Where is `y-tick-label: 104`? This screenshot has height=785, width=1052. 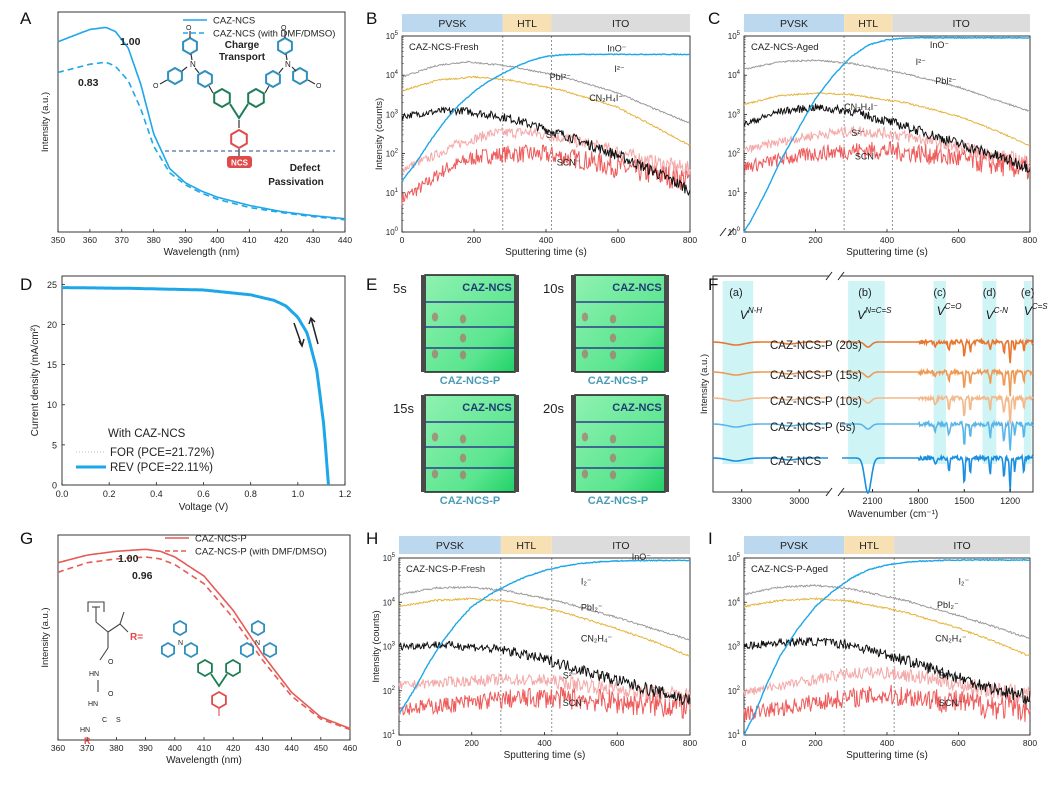
y-tick-label: 104 is located at coordinates (389, 602).